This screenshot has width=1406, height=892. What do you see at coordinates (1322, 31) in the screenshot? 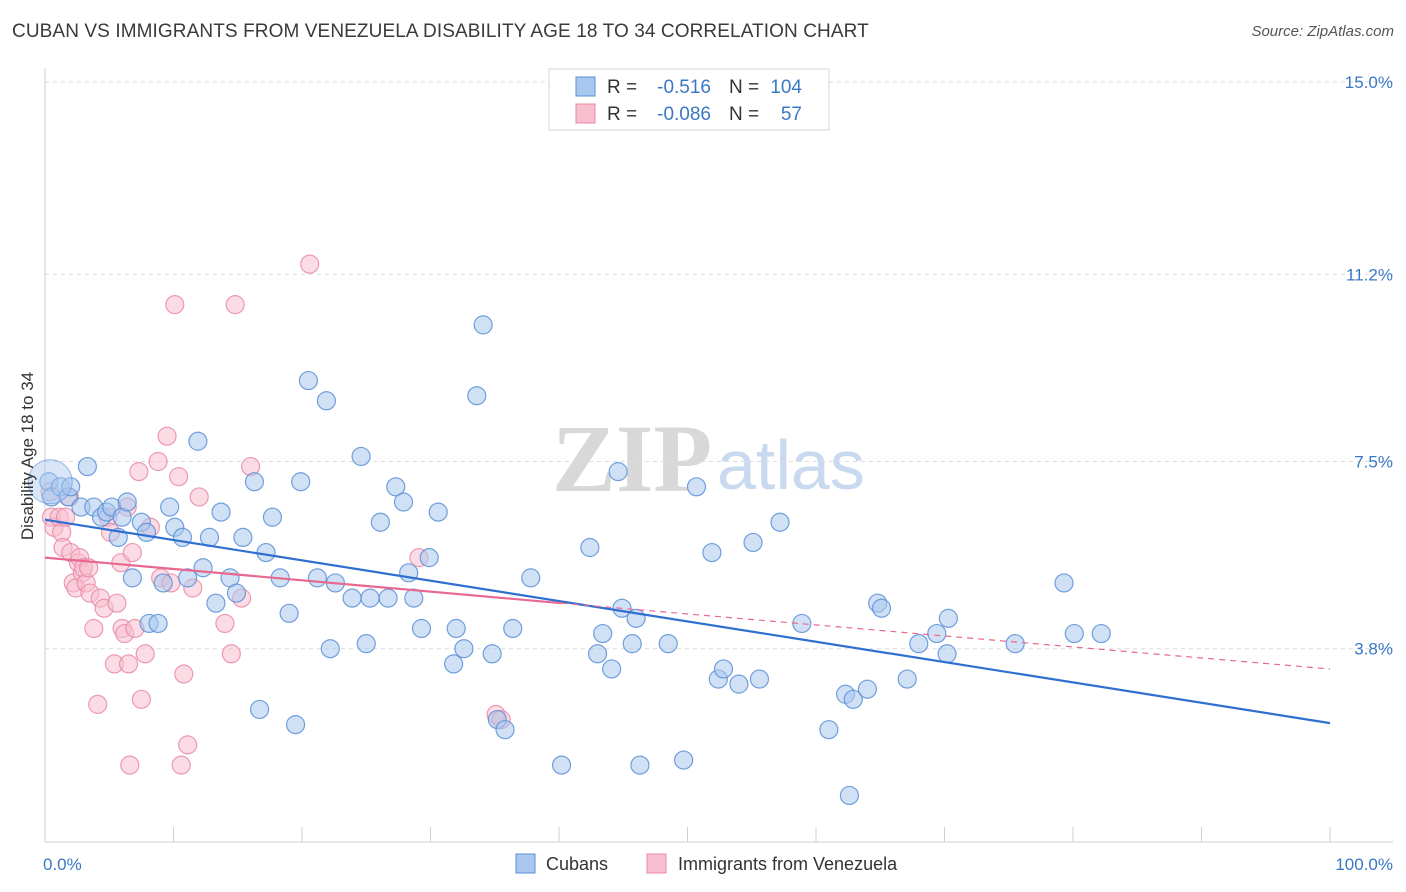
I see `source-label: Source: ZipAtlas.com` at bounding box center [1322, 31].